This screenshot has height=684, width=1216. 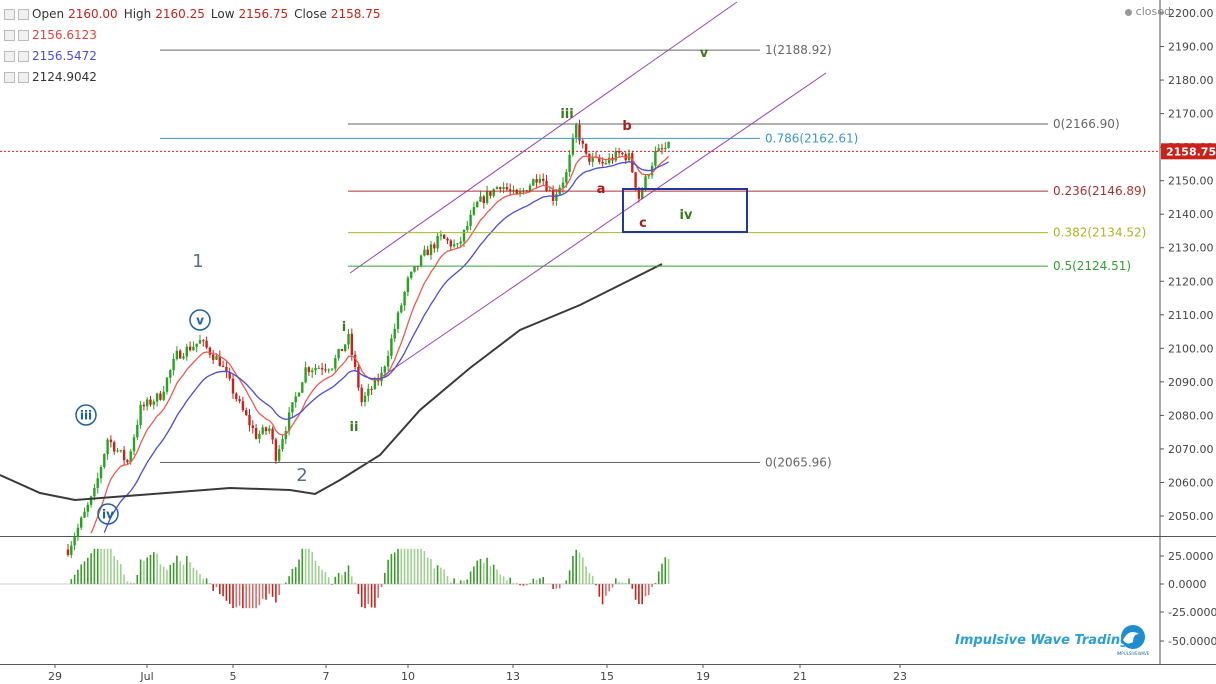 What do you see at coordinates (408, 676) in the screenshot?
I see `time-tick-label: 10` at bounding box center [408, 676].